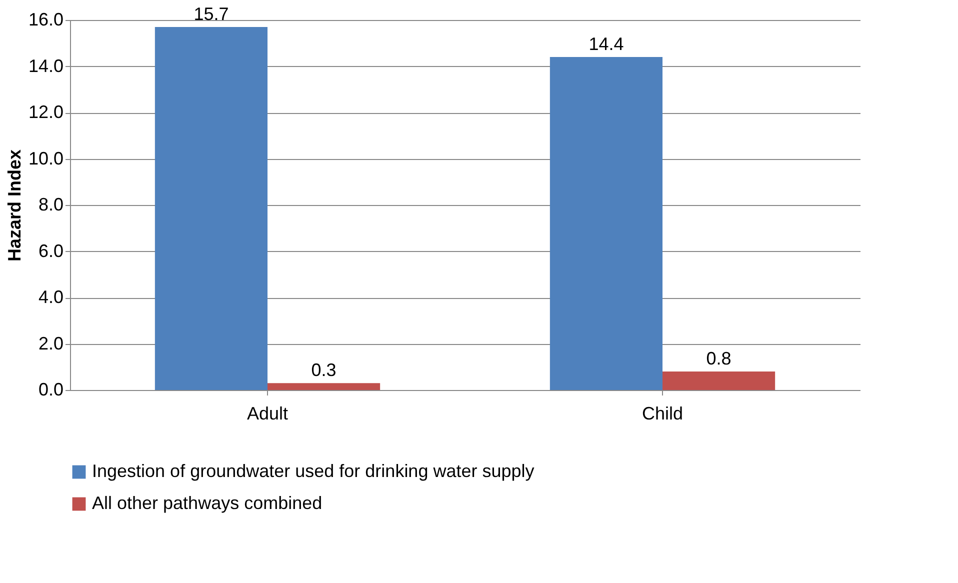 Image resolution: width=958 pixels, height=583 pixels. What do you see at coordinates (51, 204) in the screenshot?
I see `y-tick-label: 8.0` at bounding box center [51, 204].